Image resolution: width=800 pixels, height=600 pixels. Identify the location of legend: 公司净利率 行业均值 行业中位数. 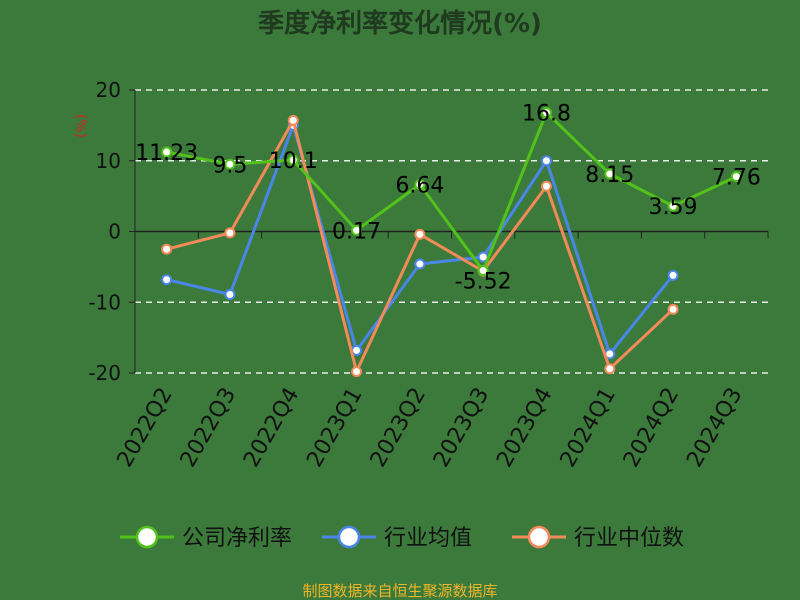
(402, 538).